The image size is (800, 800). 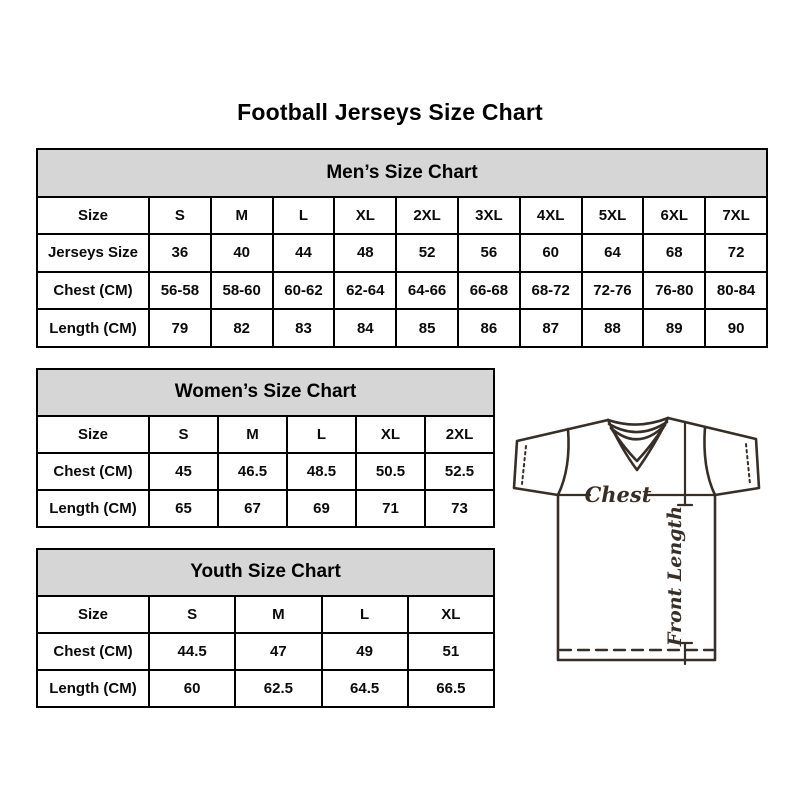 What do you see at coordinates (459, 508) in the screenshot?
I see `size-cell: 73` at bounding box center [459, 508].